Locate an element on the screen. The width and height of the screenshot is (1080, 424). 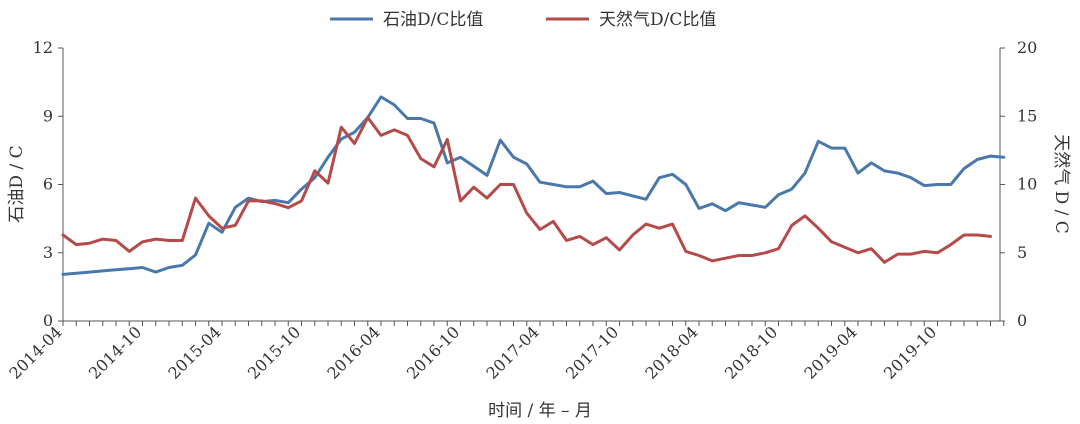
x-tick-label: 2019-10 is located at coordinates (910, 352).